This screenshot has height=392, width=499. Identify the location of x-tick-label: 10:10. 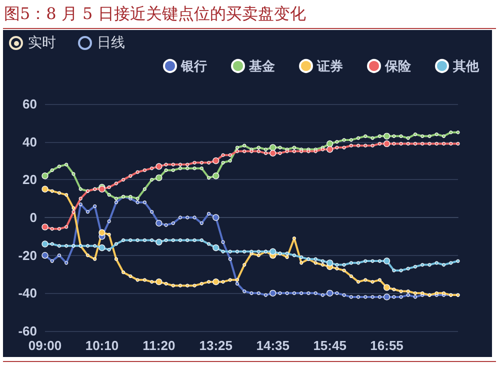
(102, 345).